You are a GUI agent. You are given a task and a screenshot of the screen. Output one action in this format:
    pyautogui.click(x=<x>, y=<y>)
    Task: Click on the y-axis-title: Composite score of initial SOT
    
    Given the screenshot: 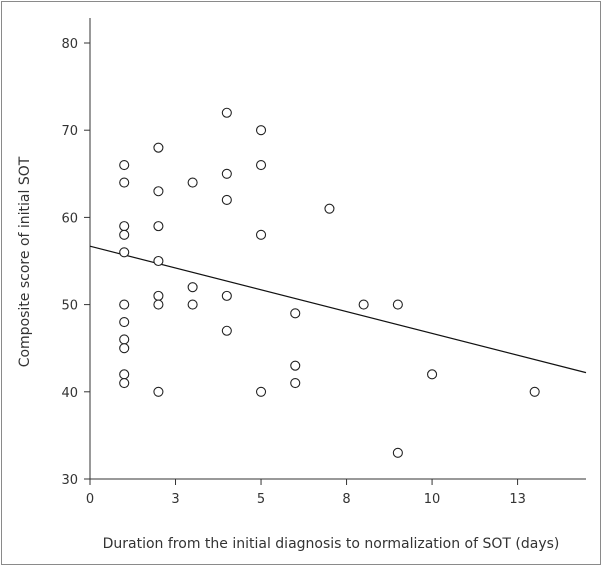 What is the action you would take?
    pyautogui.click(x=25, y=261)
    